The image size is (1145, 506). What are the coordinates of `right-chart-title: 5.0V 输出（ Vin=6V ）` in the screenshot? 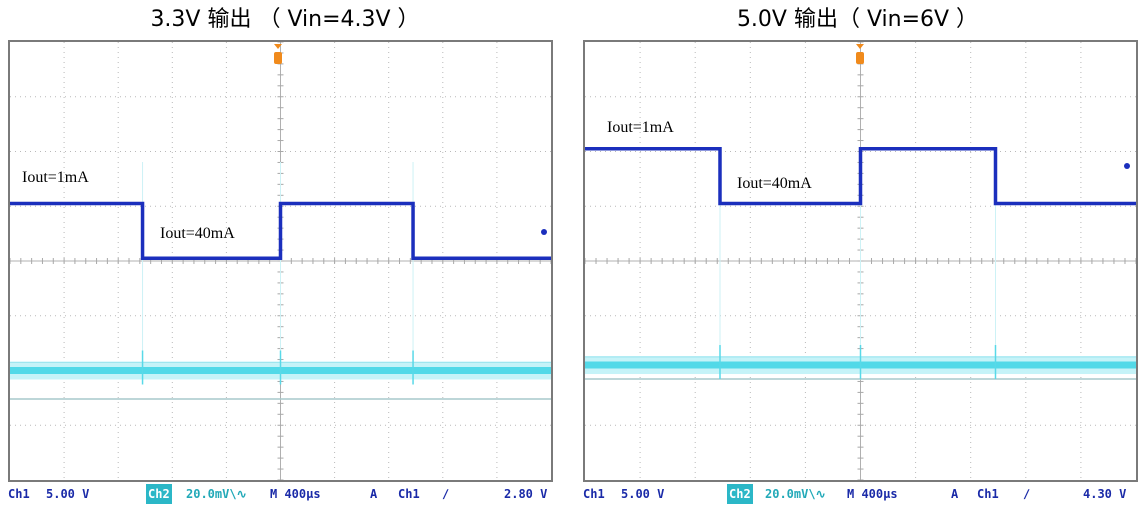 It's located at (857, 19).